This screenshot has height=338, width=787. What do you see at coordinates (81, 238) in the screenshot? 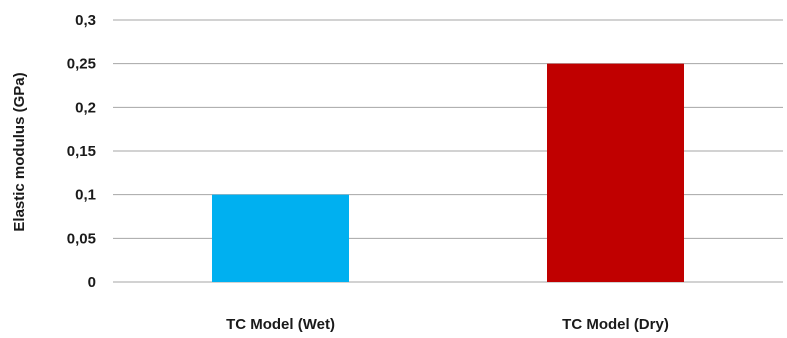
I see `y-tick-label: 0,05` at bounding box center [81, 238].